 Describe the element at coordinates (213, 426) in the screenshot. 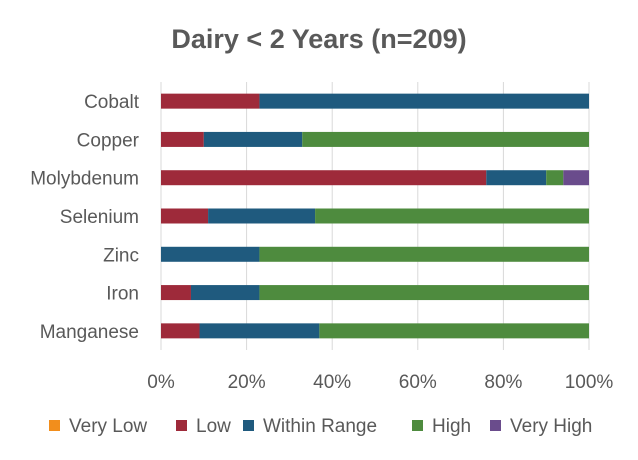

I see `legend-label: Low` at that location.